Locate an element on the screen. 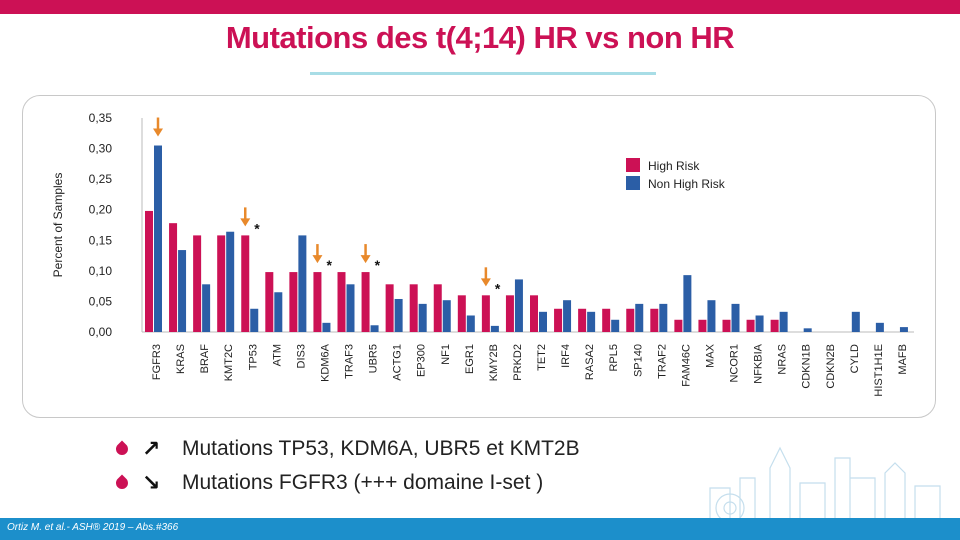 The width and height of the screenshot is (960, 540). x-tick-label: ATM is located at coordinates (277, 355).